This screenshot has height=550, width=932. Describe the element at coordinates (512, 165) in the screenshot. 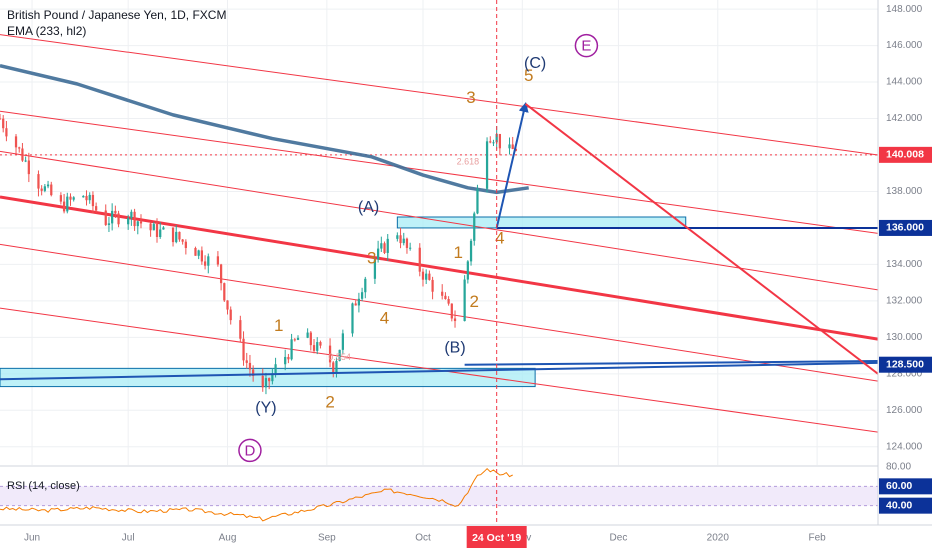

I see `projection-arrow` at that location.